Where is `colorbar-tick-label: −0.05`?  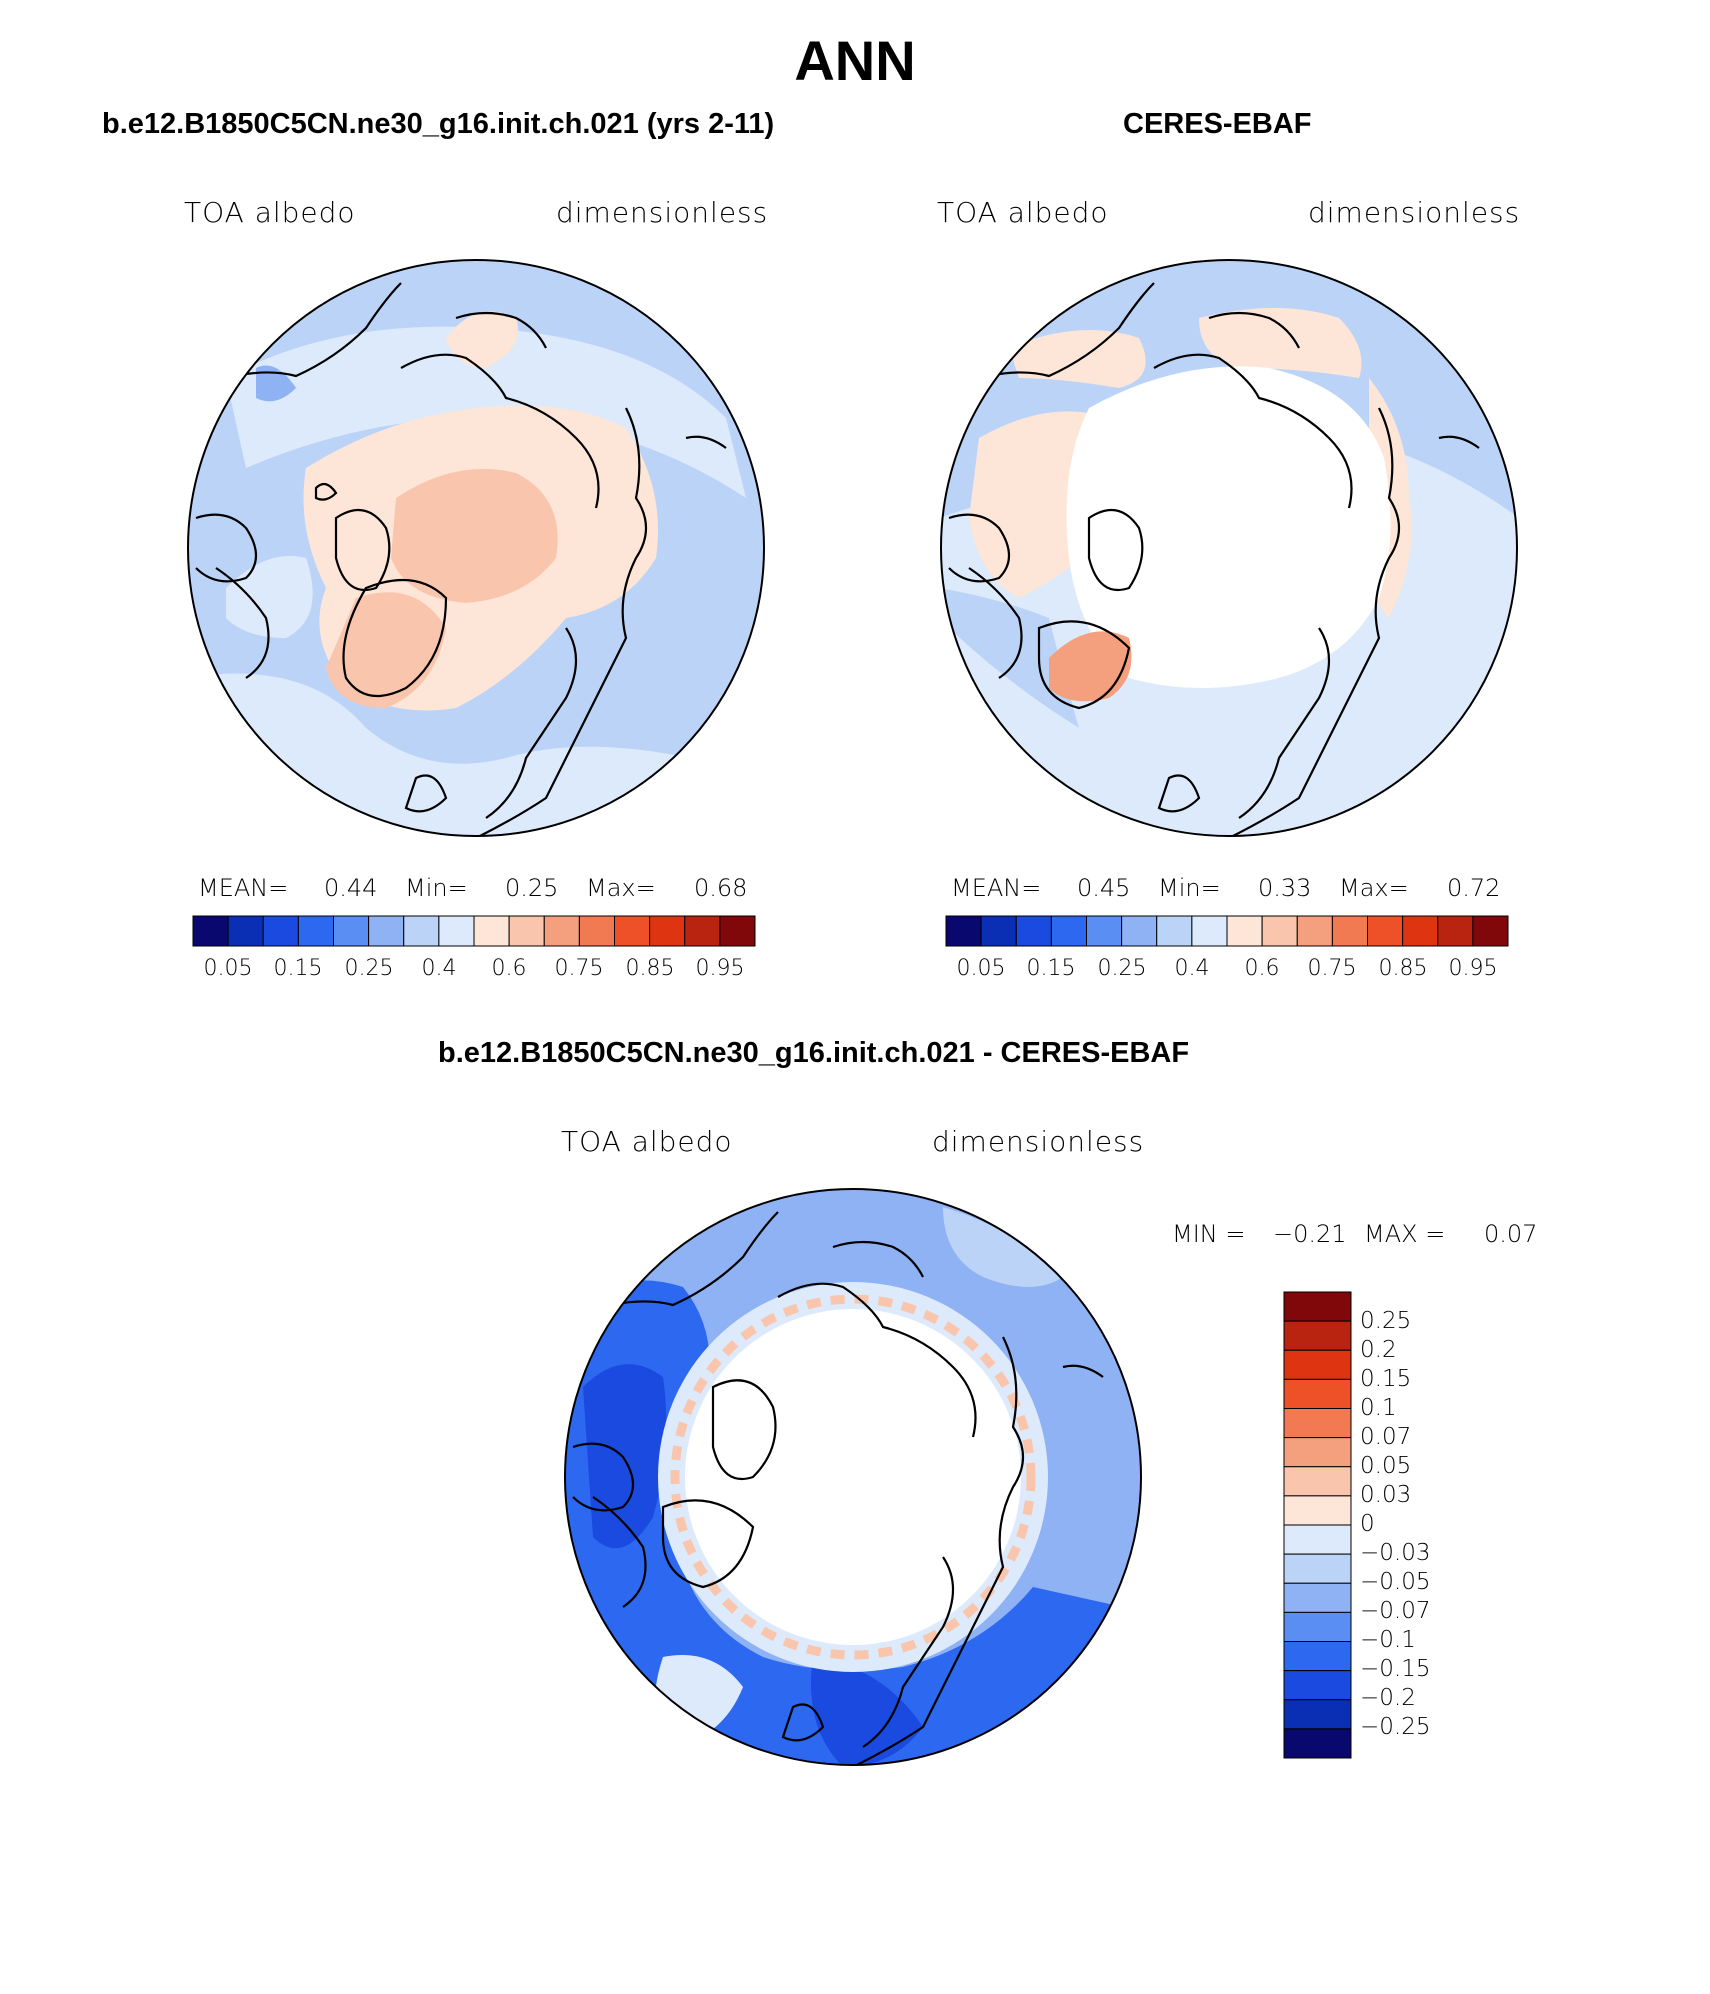 colorbar-tick-label: −0.05 is located at coordinates (1395, 1582).